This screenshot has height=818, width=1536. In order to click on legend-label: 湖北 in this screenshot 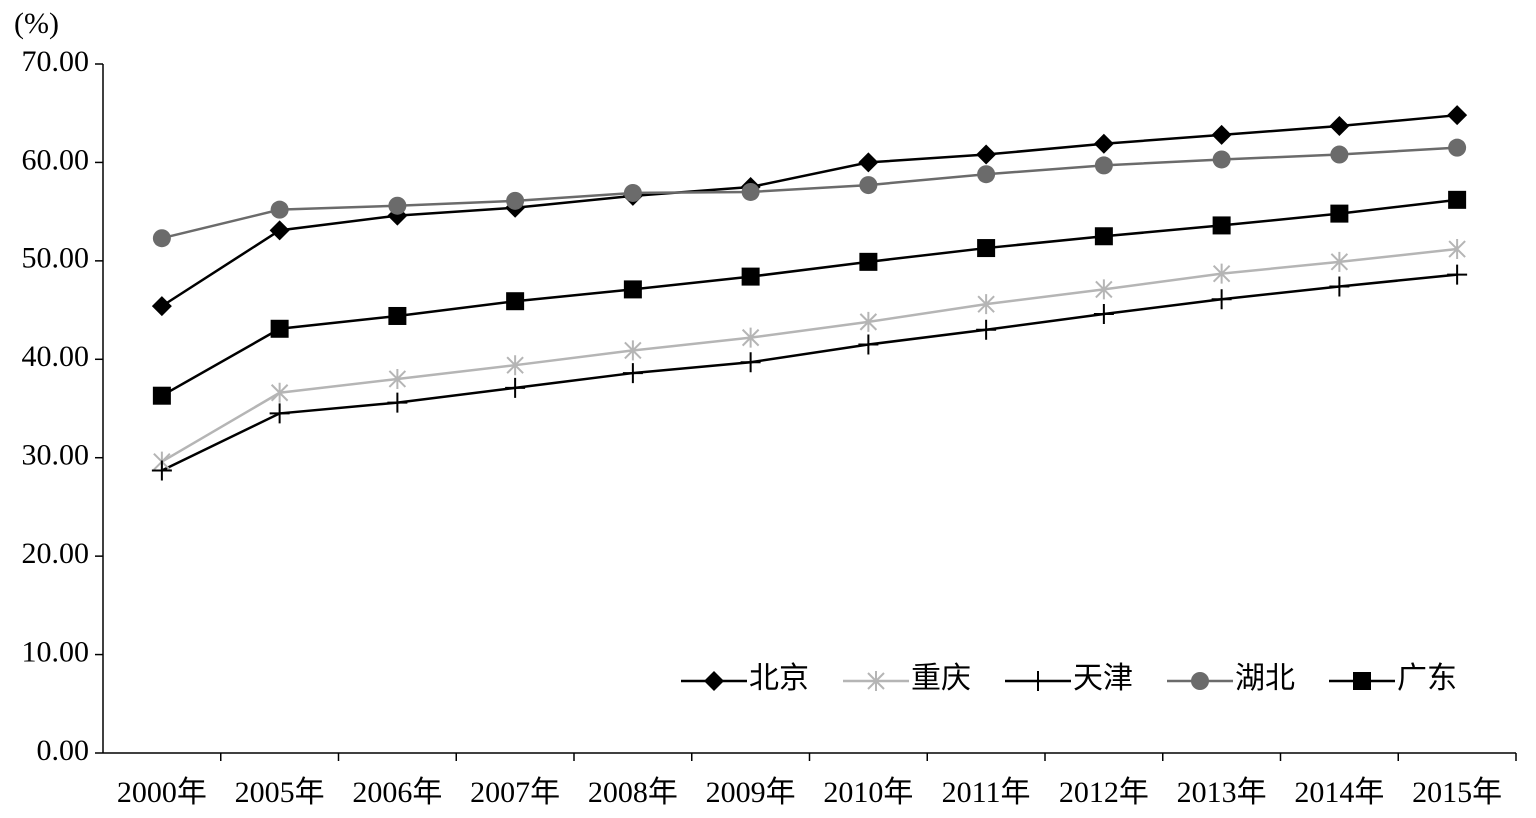, I will do `click(1265, 678)`.